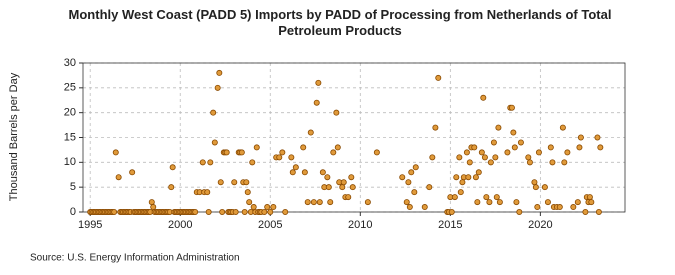 The image size is (675, 275). I want to click on x-tick-label: 2005, so click(270, 225).